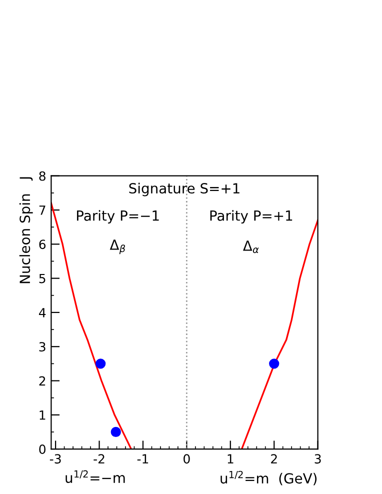  What do you see at coordinates (42, 210) in the screenshot?
I see `y-tick-label: 7` at bounding box center [42, 210].